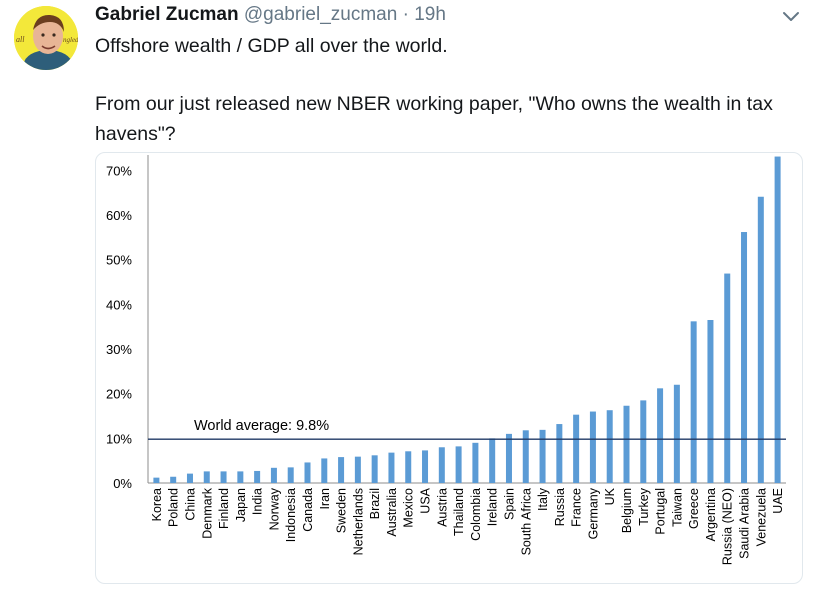  I want to click on svg-text: ngled, so click(70, 40).